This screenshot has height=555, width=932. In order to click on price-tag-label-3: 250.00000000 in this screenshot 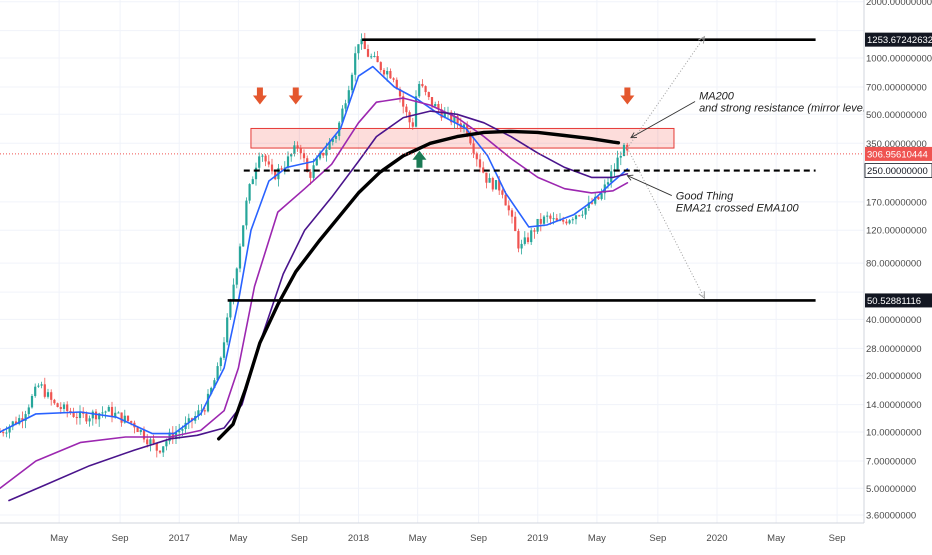, I will do `click(897, 171)`.